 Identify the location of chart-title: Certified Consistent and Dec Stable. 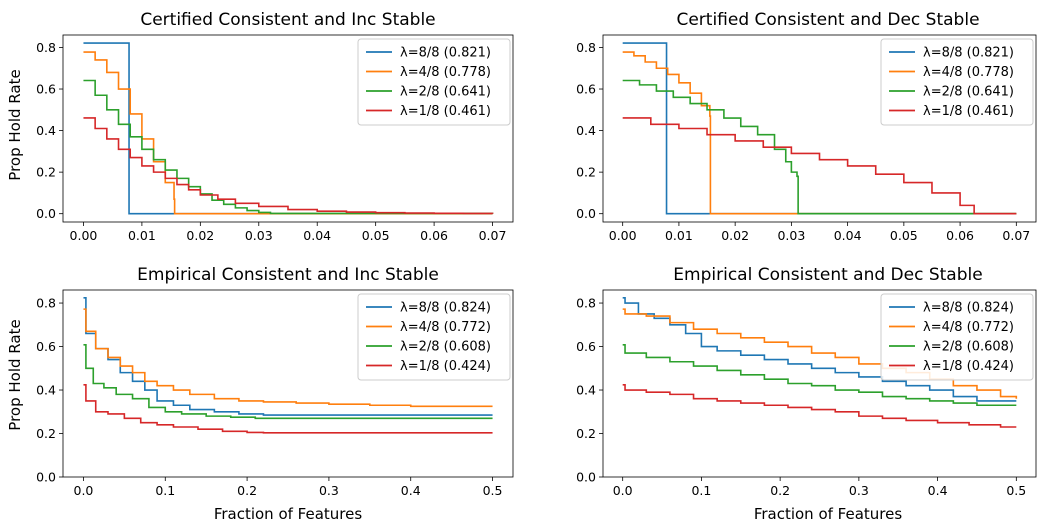
(827, 20).